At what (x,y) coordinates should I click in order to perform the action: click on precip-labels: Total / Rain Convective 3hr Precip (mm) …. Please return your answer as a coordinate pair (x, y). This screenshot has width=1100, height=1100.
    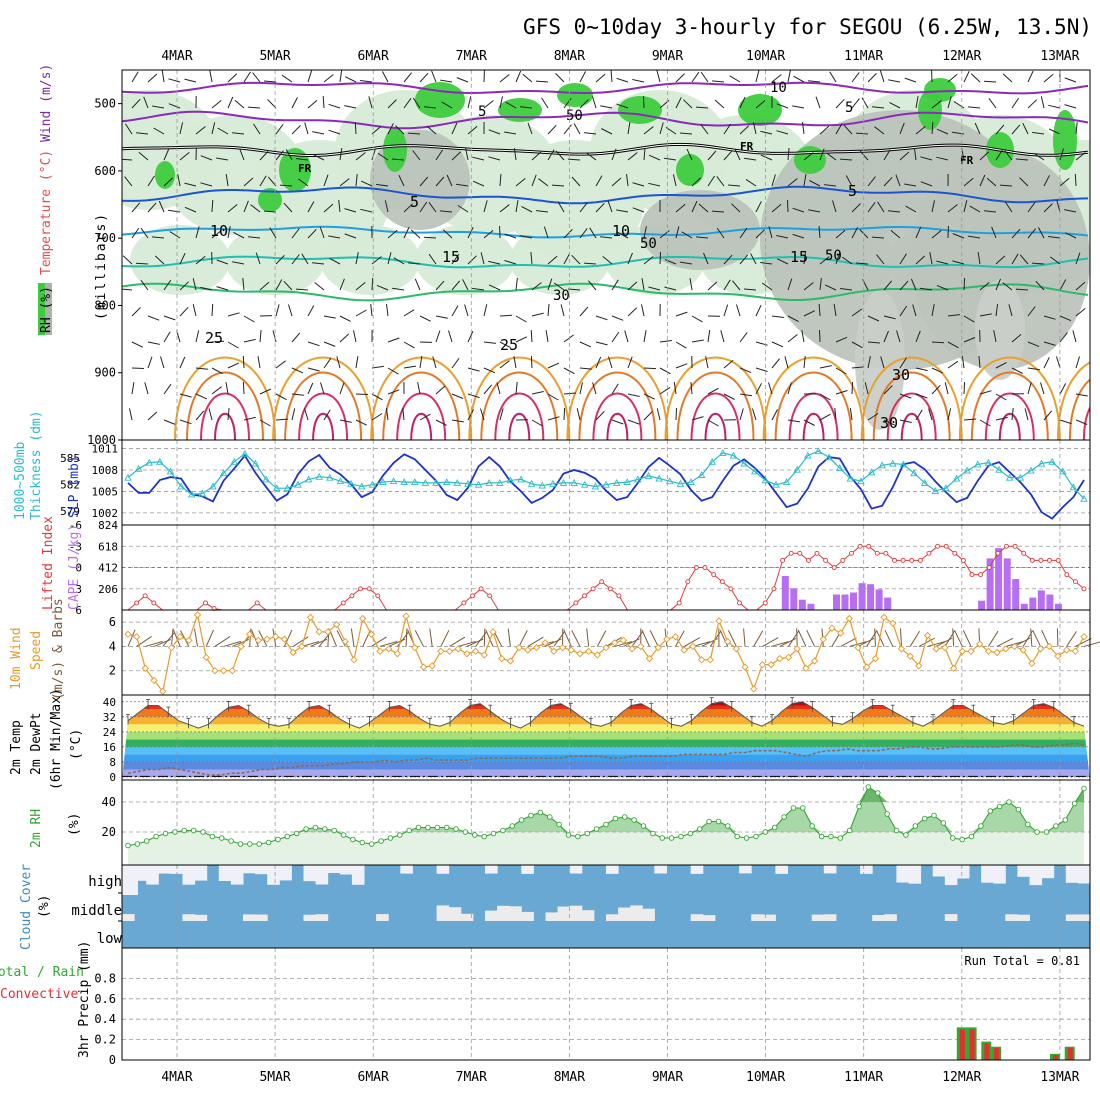
    Looking at the image, I should click on (540, 999).